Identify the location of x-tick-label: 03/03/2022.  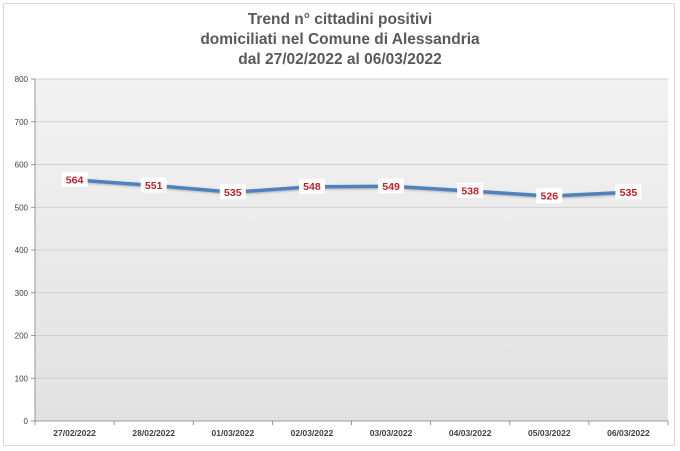
(391, 433).